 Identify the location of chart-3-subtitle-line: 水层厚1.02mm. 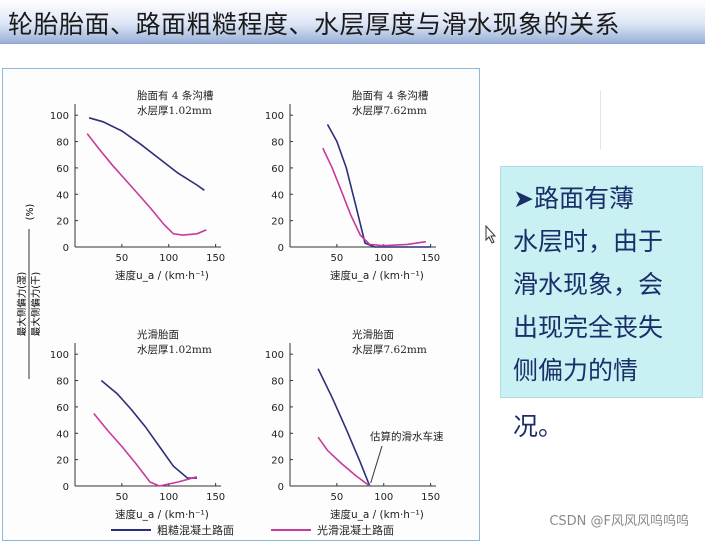
(174, 350).